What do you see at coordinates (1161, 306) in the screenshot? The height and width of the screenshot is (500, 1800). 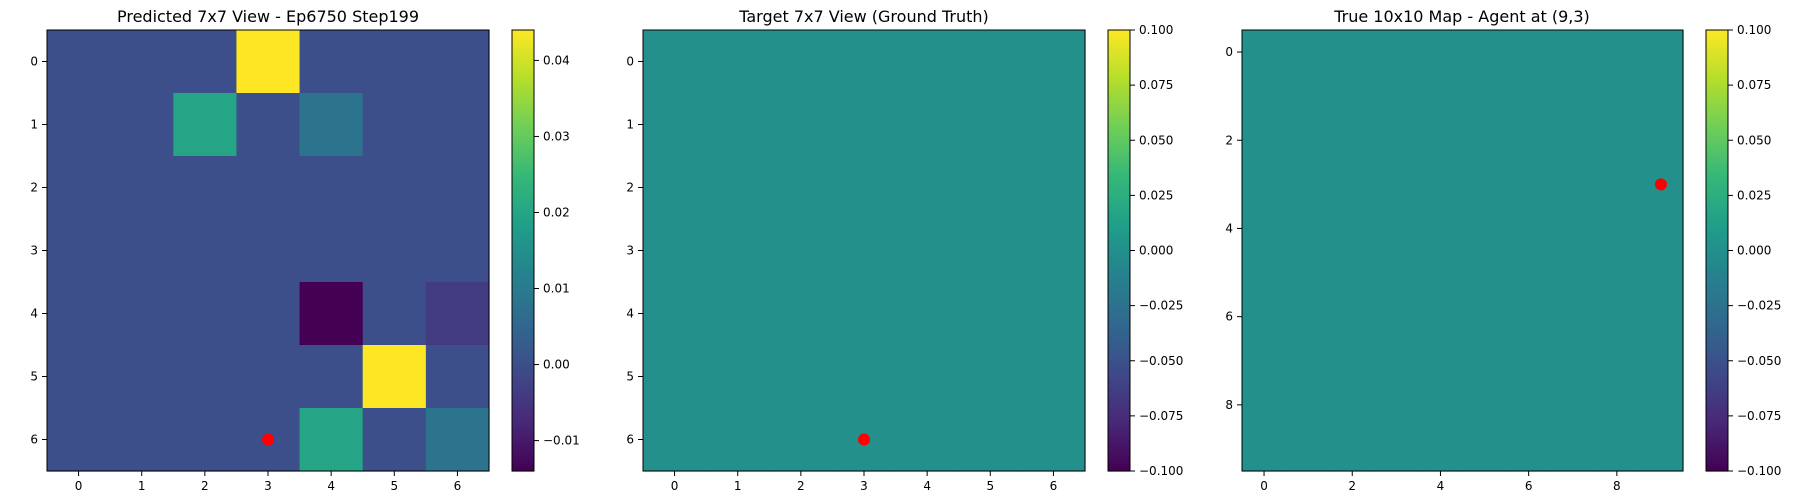 I see `colorbar-tick-label: −0.025` at bounding box center [1161, 306].